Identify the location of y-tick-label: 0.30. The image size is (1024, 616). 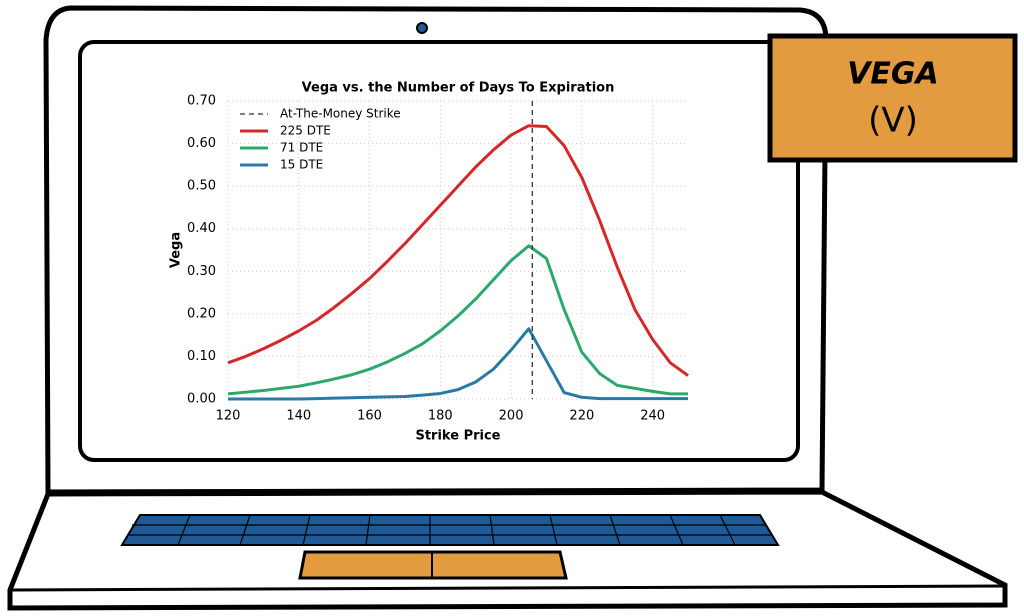
(201, 271).